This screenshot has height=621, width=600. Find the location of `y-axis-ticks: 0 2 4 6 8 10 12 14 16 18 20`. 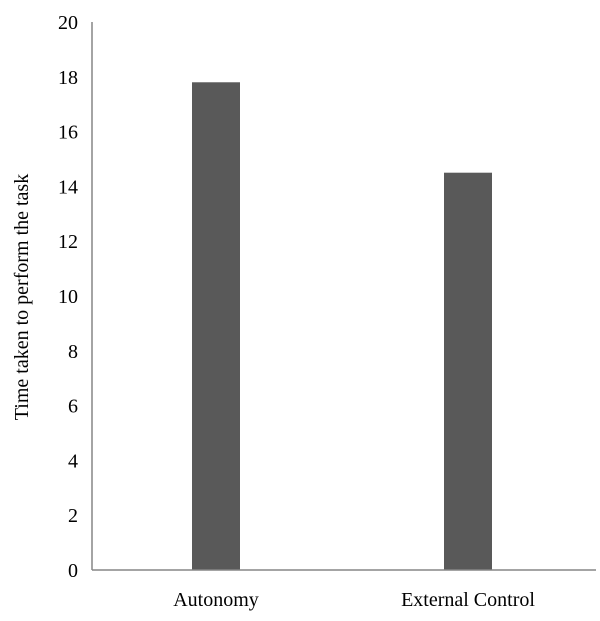

y-axis-ticks: 0 2 4 6 8 10 12 14 16 18 20 is located at coordinates (68, 297).